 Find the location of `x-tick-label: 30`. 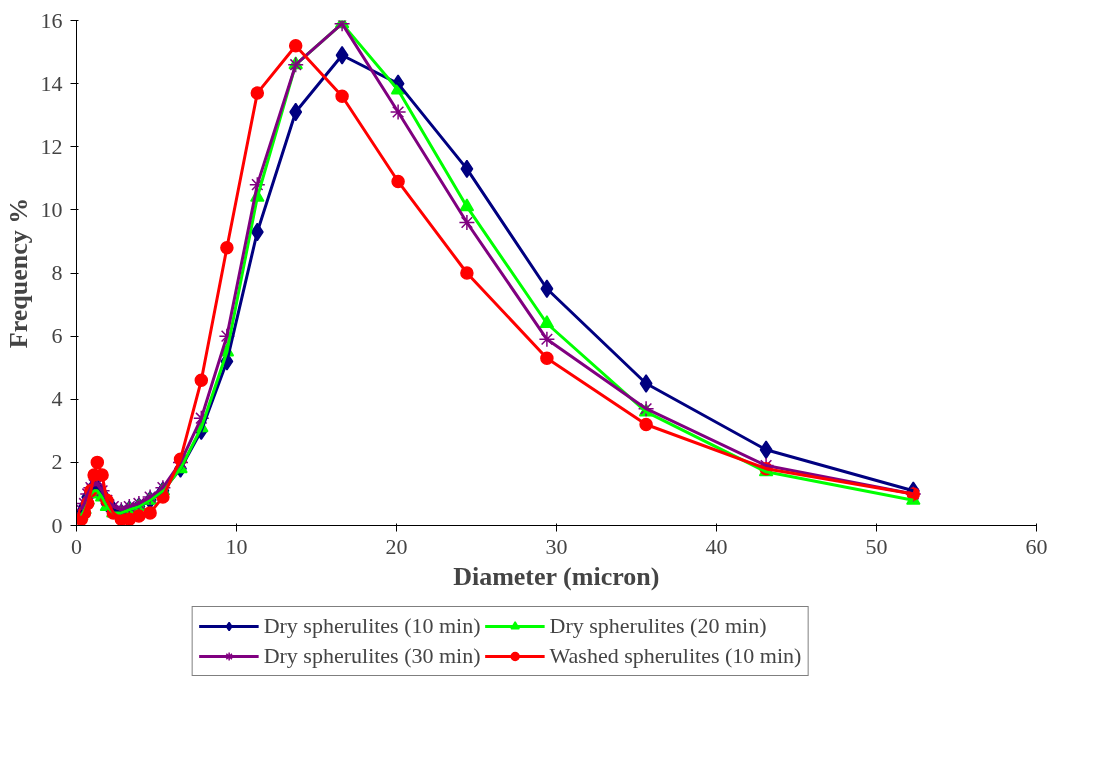

x-tick-label: 30 is located at coordinates (556, 546).